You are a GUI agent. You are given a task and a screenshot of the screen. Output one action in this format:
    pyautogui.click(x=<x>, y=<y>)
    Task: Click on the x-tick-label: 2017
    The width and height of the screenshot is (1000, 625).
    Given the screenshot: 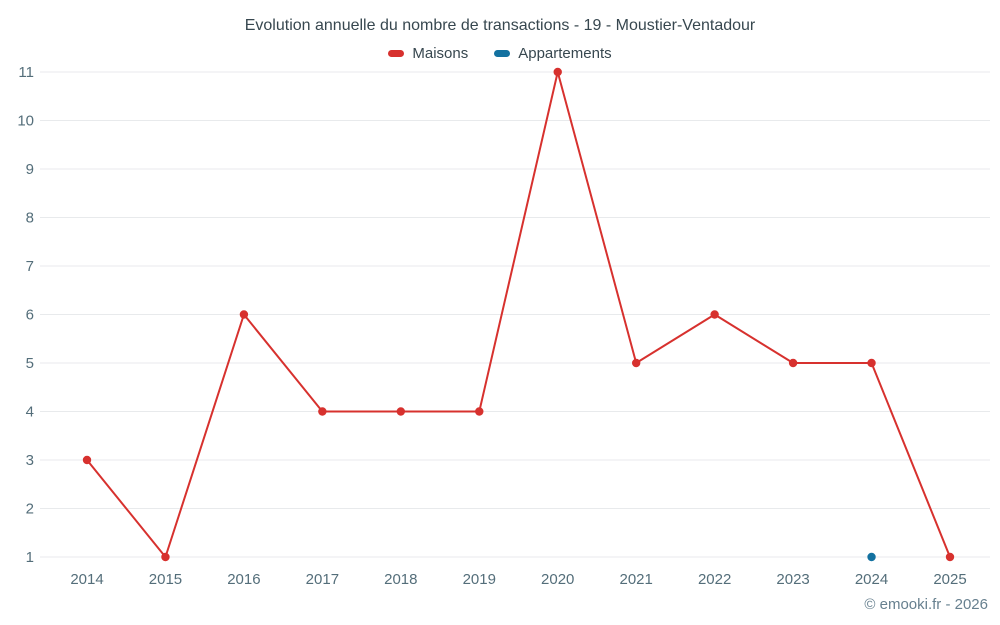 What is the action you would take?
    pyautogui.click(x=322, y=579)
    